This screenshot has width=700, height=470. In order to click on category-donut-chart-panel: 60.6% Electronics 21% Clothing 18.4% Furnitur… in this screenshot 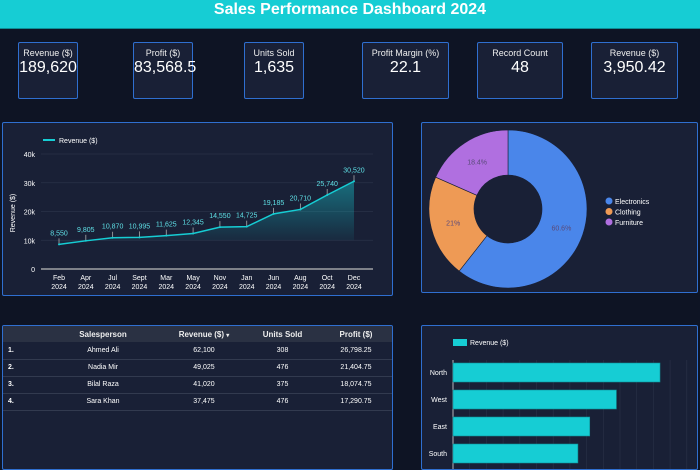, I will do `click(559, 207)`.